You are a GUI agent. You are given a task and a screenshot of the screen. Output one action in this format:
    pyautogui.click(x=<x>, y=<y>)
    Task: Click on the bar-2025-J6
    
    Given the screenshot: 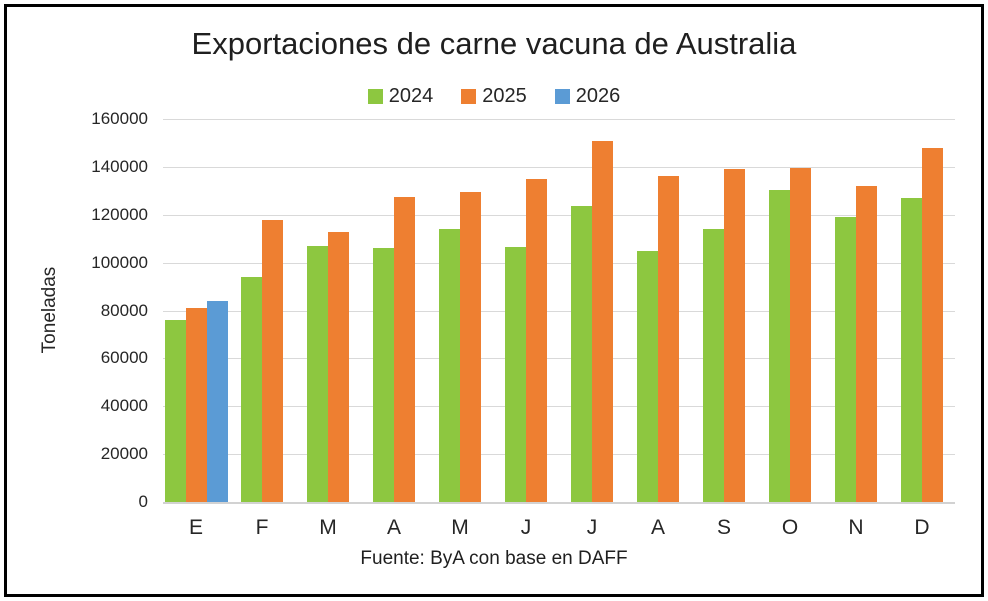 What is the action you would take?
    pyautogui.click(x=536, y=340)
    